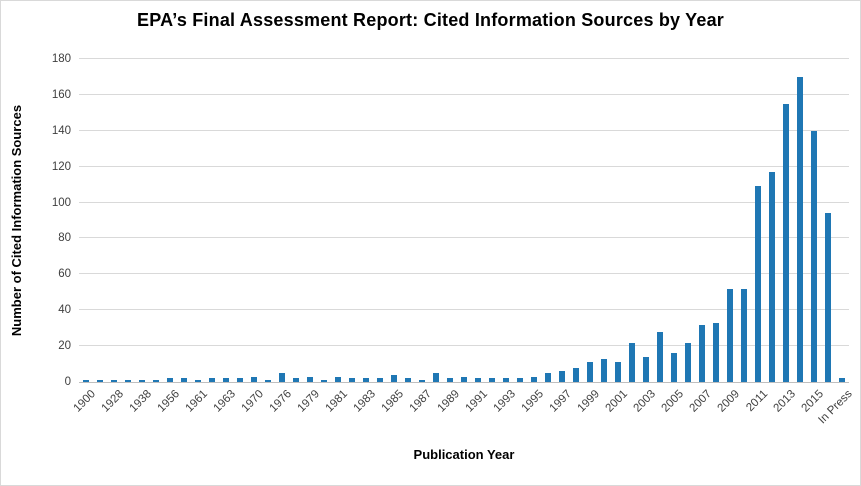  Describe the element at coordinates (61, 59) in the screenshot. I see `y-tick-label: 180` at that location.